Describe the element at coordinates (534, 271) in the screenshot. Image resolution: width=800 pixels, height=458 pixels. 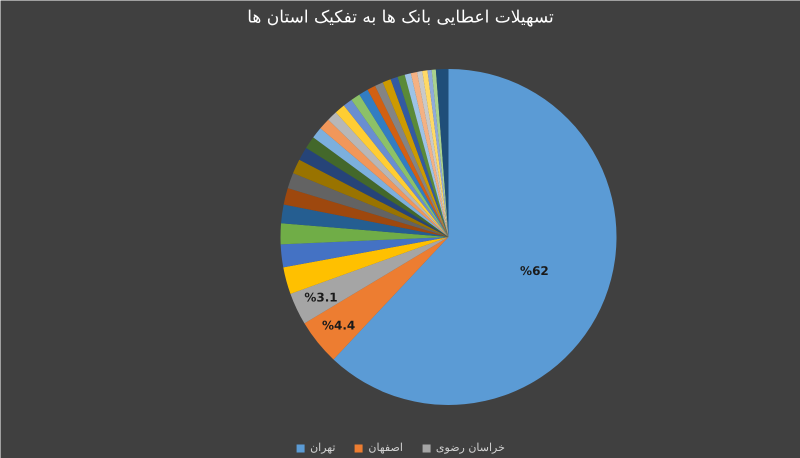
I see `data-label: %62` at that location.